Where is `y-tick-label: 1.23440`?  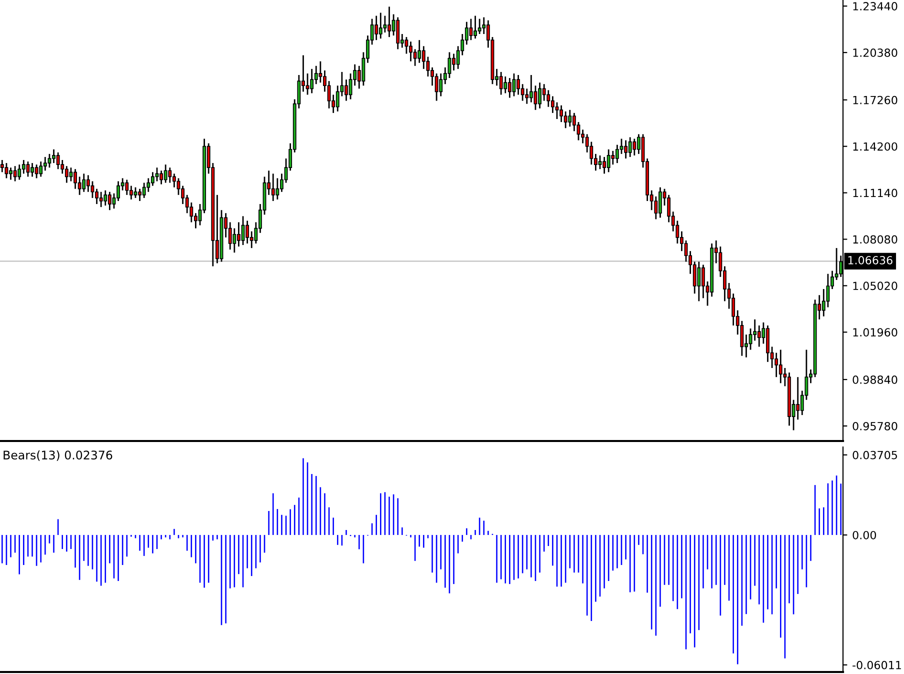
y-tick-label: 1.23440 is located at coordinates (875, 6).